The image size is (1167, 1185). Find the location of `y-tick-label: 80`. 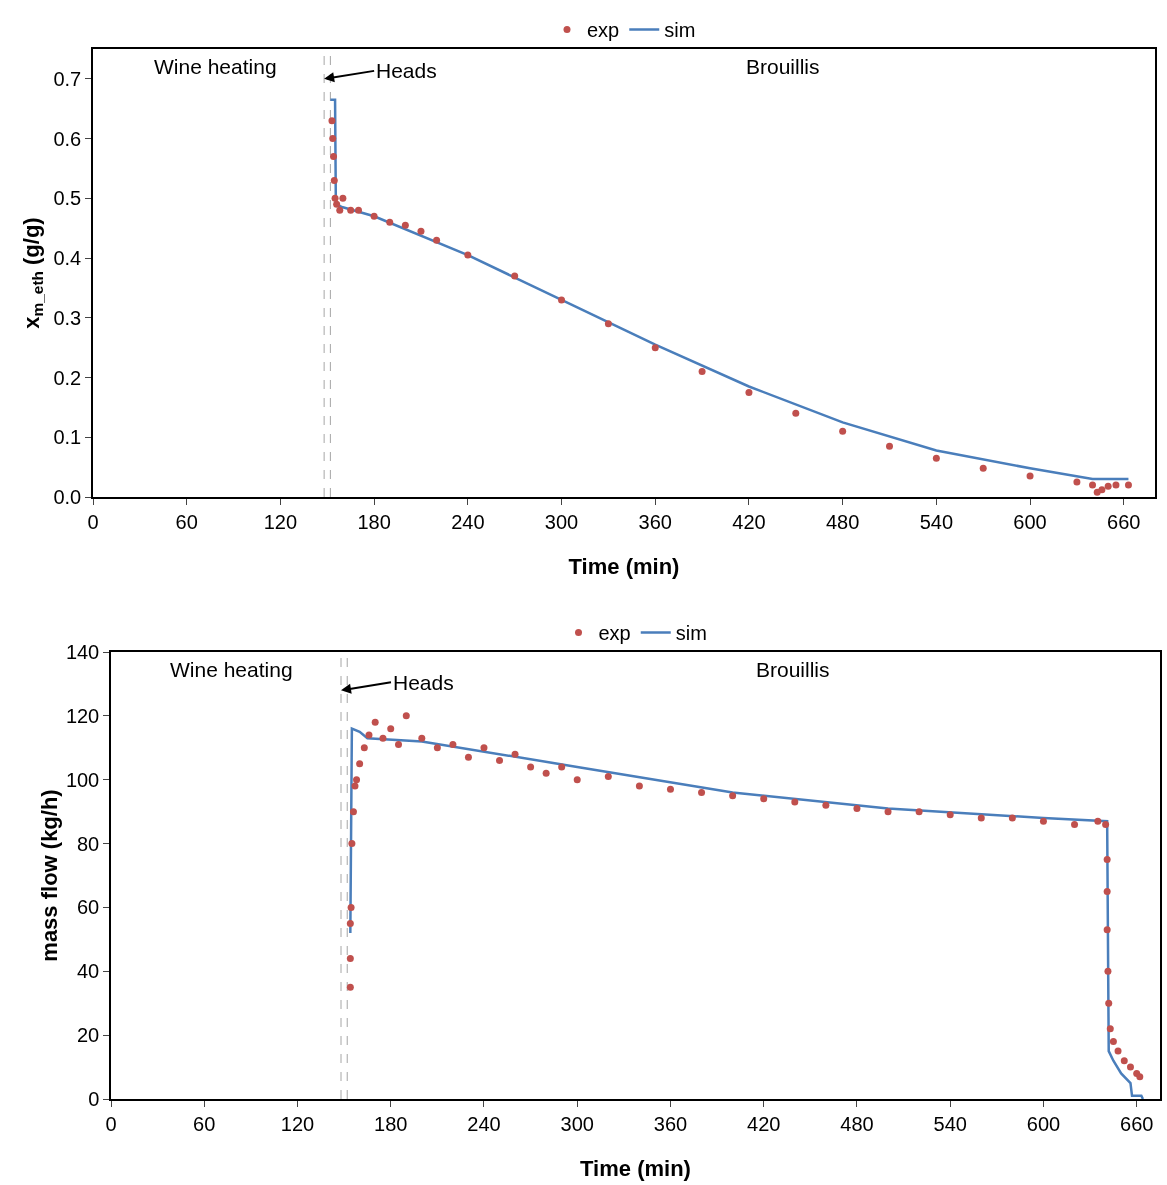

y-tick-label: 80 is located at coordinates (88, 843).